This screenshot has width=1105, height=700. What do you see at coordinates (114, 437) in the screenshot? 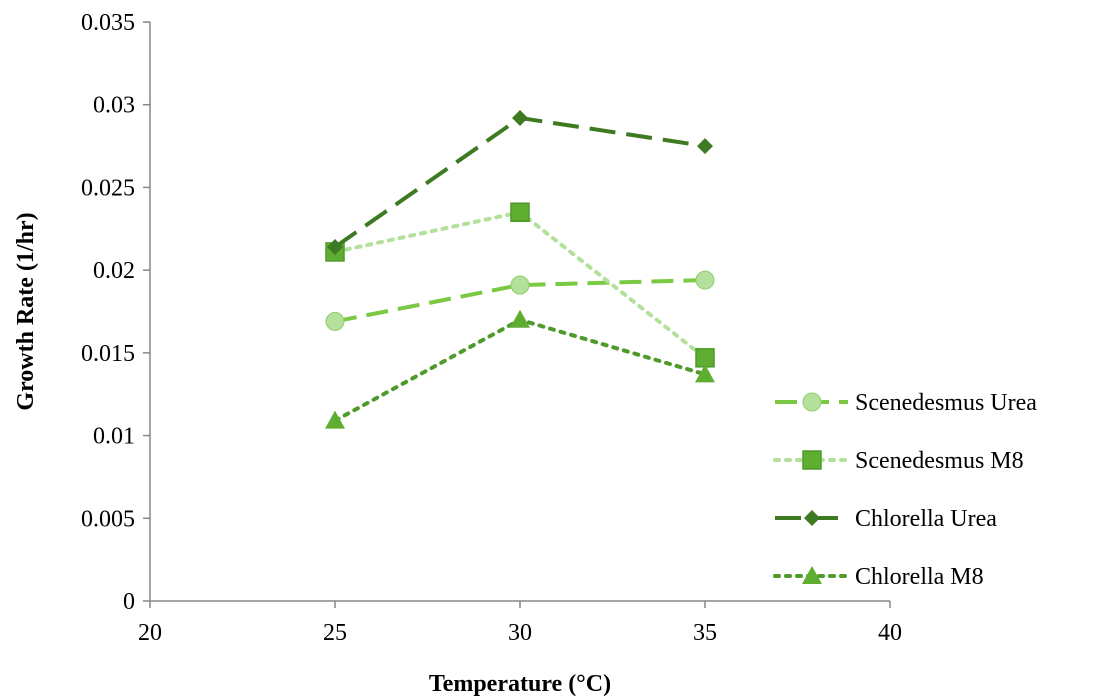
I see `y-tick-label: 0.01` at bounding box center [114, 437].